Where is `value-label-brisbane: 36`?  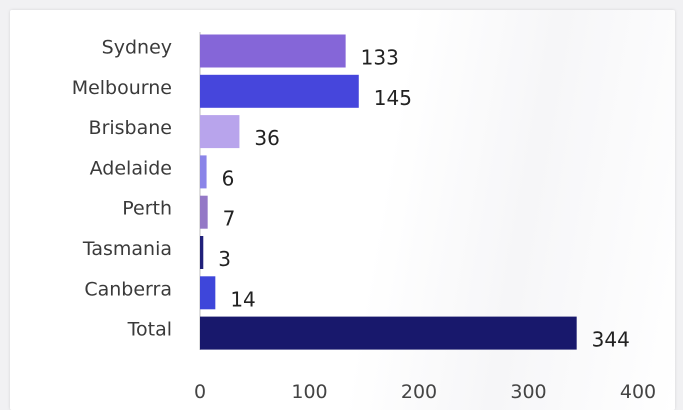
value-label-brisbane: 36 is located at coordinates (266, 138).